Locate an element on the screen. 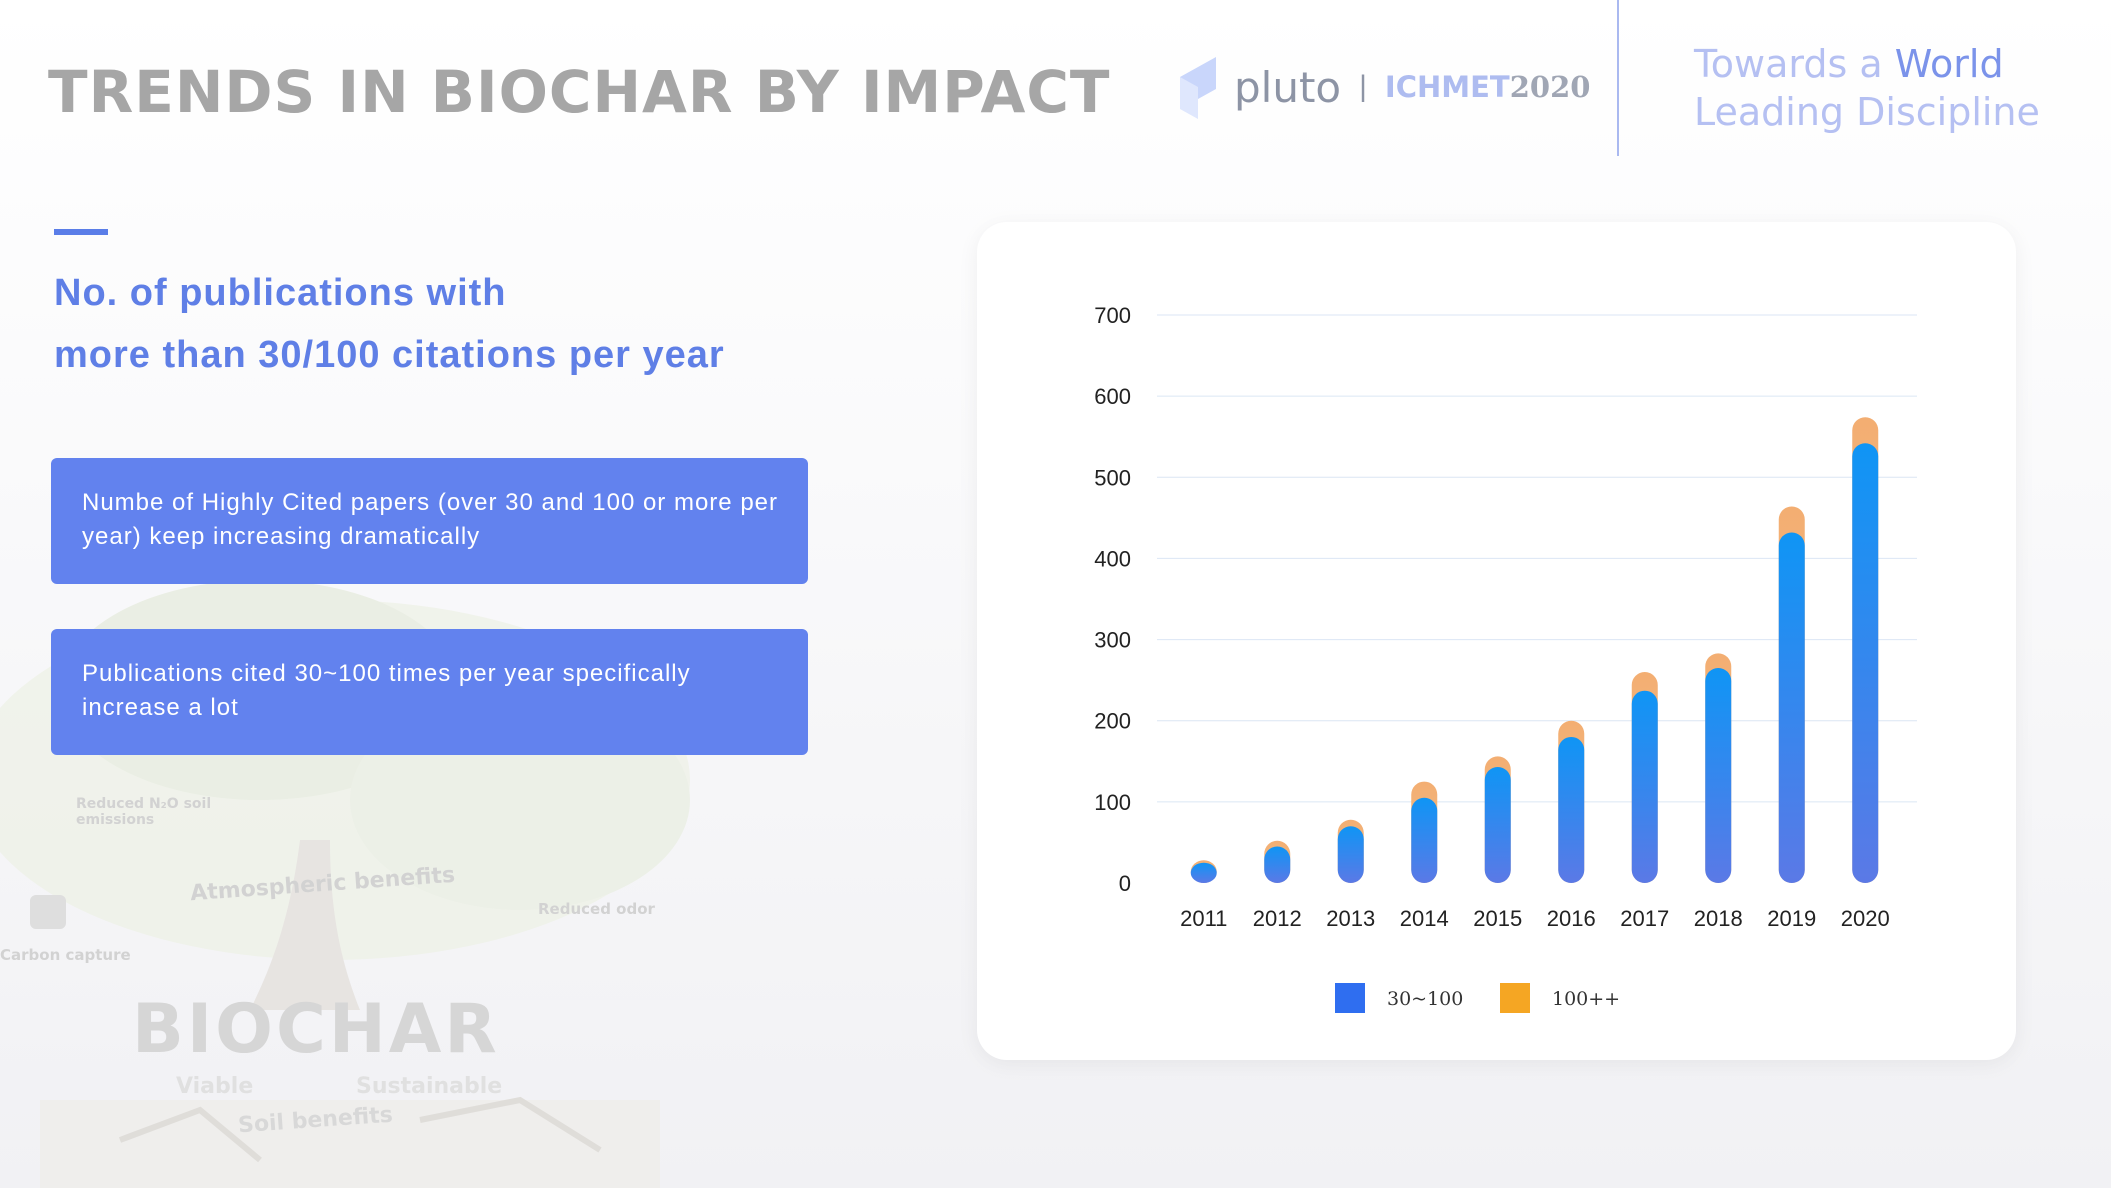 This screenshot has height=1188, width=2111. tagline-highlight: World is located at coordinates (1949, 64).